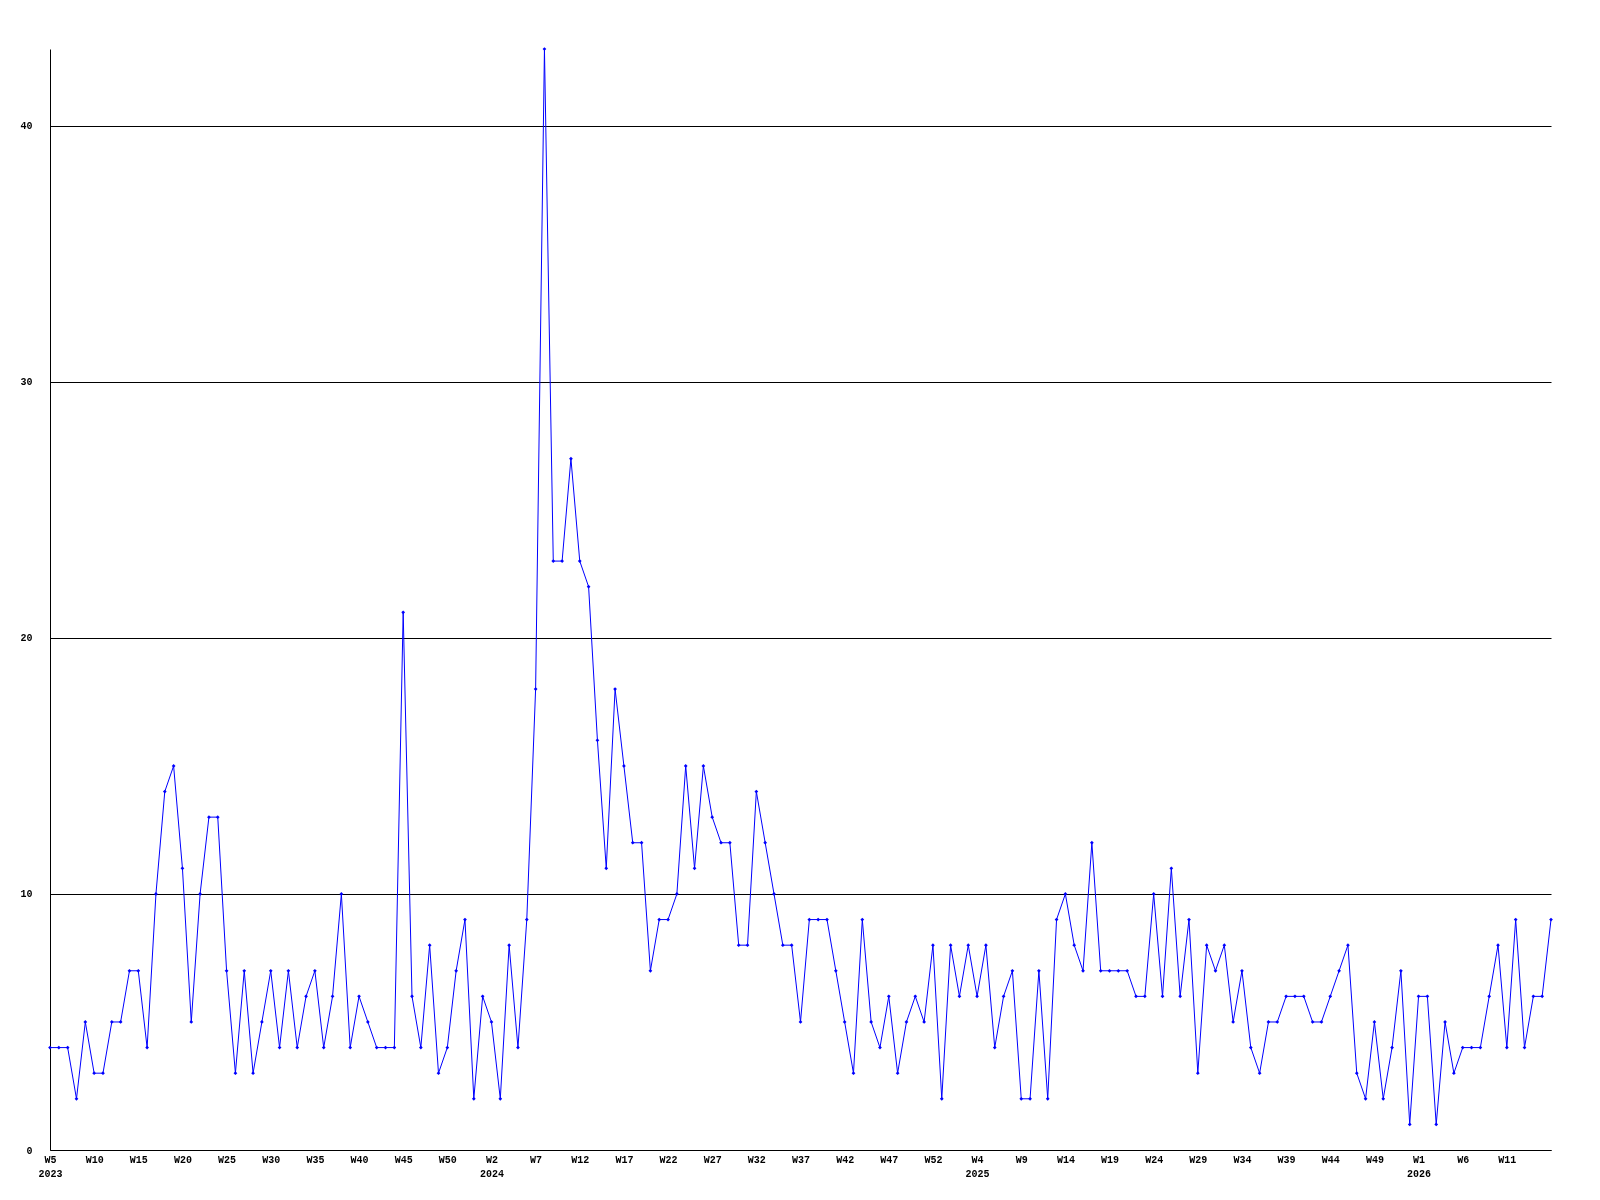 The width and height of the screenshot is (1600, 1200). Describe the element at coordinates (403, 1160) in the screenshot. I see `x-tick-label: W45` at that location.